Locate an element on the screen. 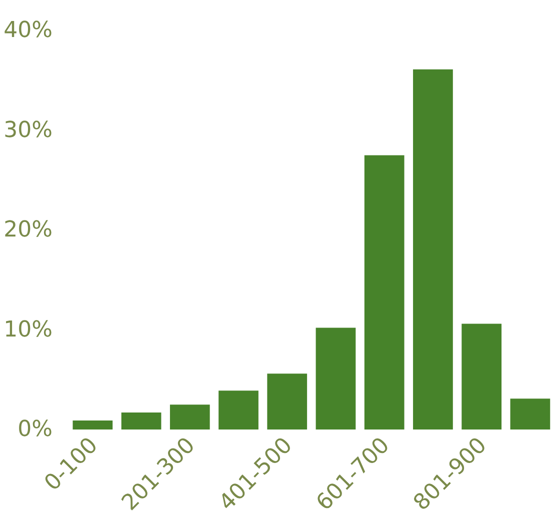 The image size is (554, 520). y-tick-label: 40% is located at coordinates (28, 30).